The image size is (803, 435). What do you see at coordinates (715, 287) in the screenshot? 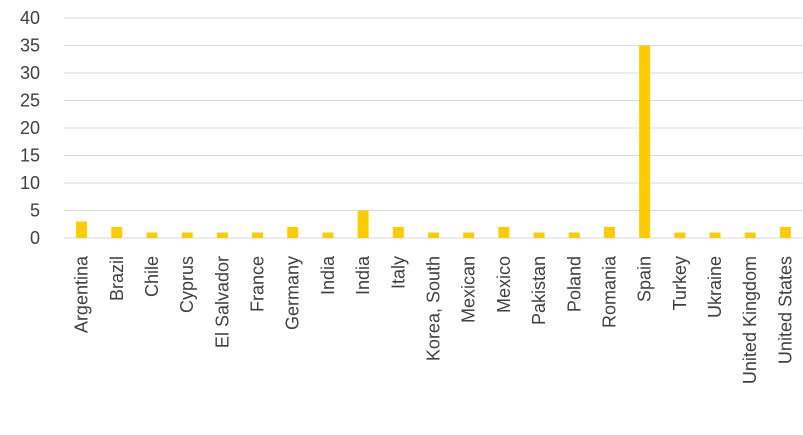
I see `x-category-label: Ukraine` at bounding box center [715, 287].